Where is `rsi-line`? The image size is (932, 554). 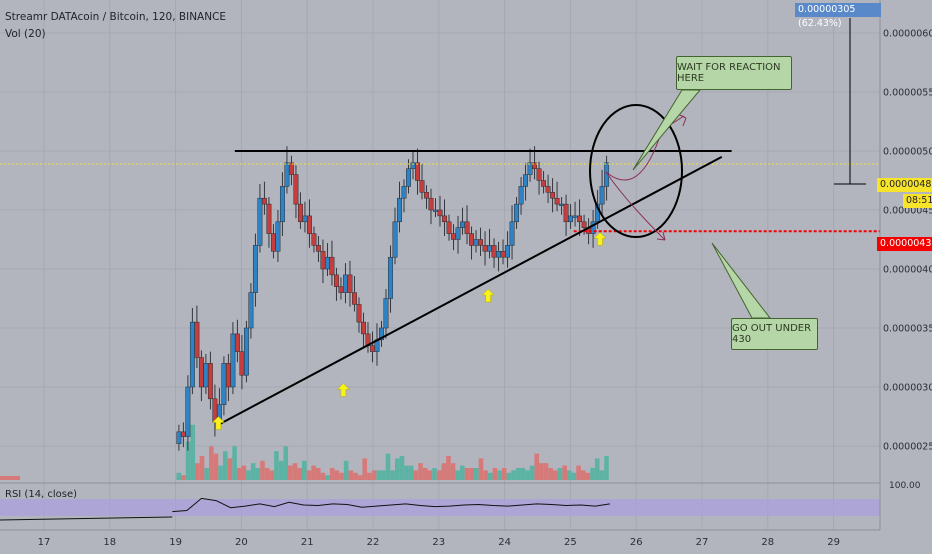
rsi-line is located at coordinates (391, 505).